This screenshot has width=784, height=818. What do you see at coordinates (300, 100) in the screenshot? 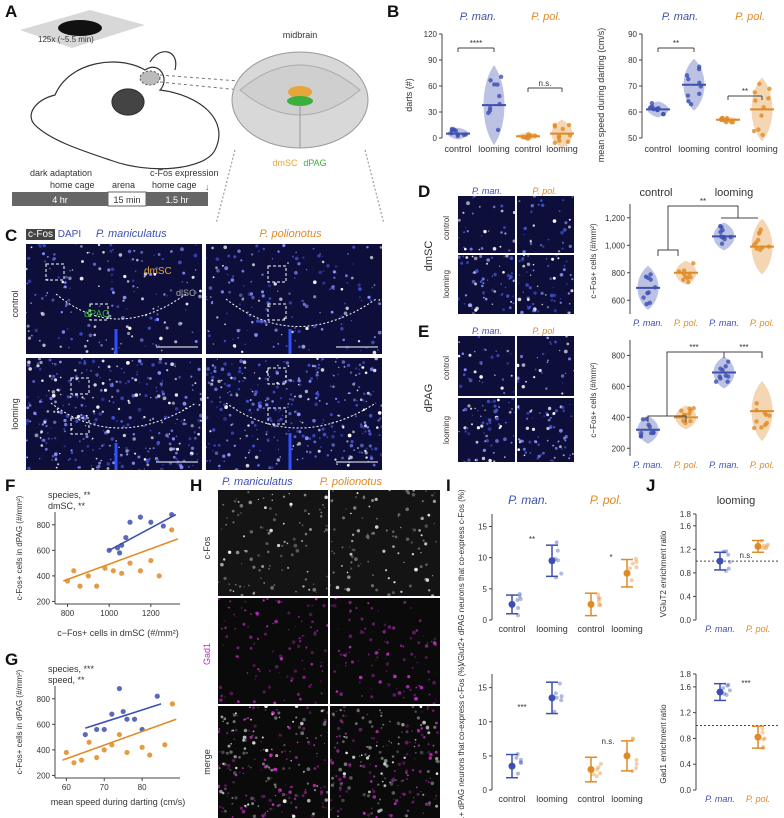
I see `midbrain-schematic` at bounding box center [300, 100].